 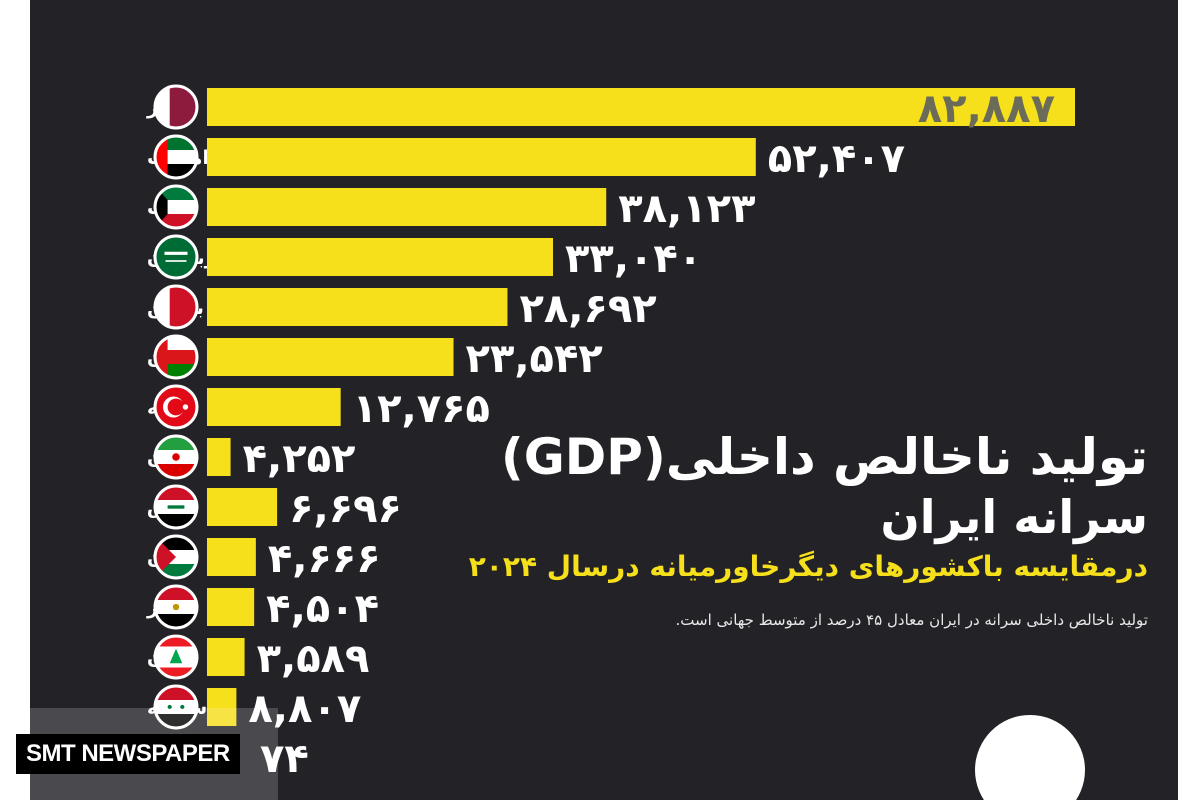 I want to click on value-label: ۴,۲۵۲, so click(x=299, y=459).